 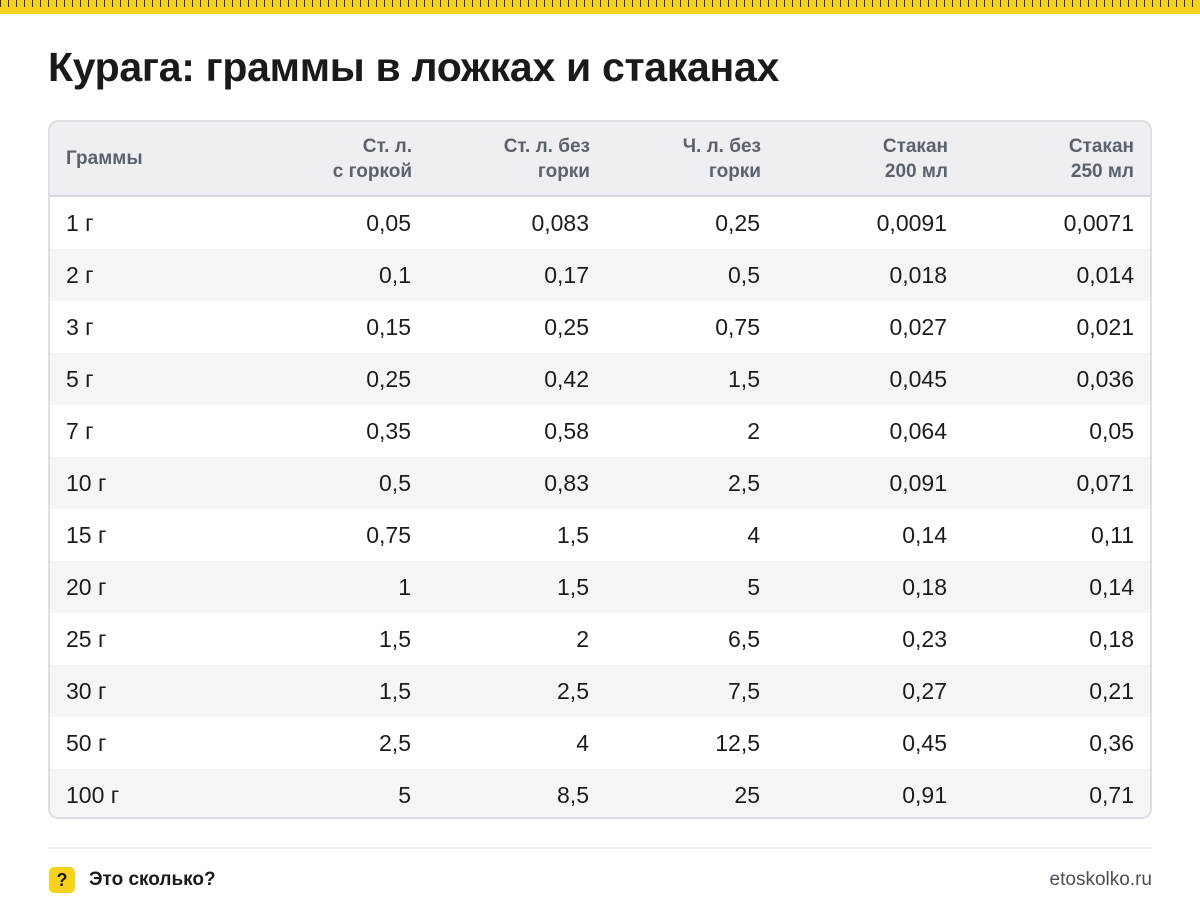 I want to click on table-row: 10 г 0,5 0,83 2,5 0,091 0,071, so click(x=600, y=483).